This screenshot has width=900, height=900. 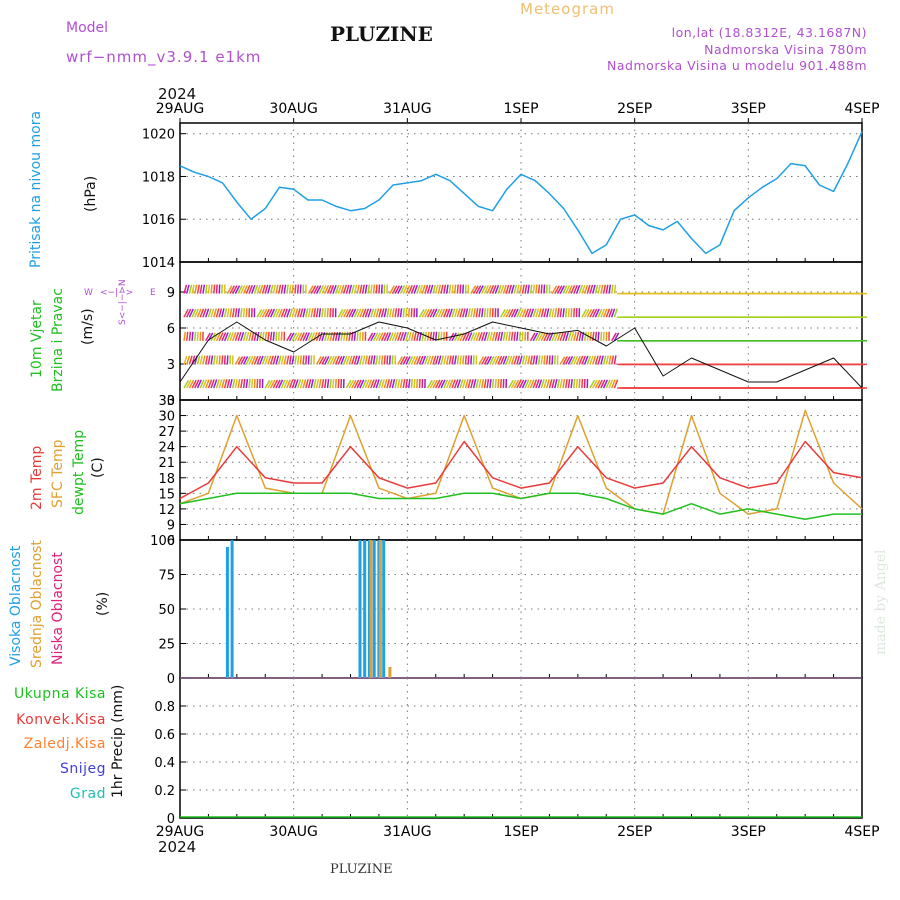 What do you see at coordinates (171, 329) in the screenshot?
I see `wind-ytick-label: 6` at bounding box center [171, 329].